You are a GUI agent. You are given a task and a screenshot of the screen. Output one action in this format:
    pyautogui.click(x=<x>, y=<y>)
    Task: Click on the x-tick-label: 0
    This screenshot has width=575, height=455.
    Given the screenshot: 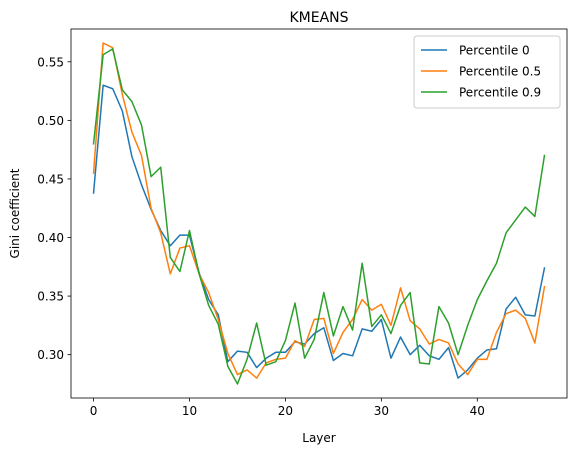 What is the action you would take?
    pyautogui.click(x=94, y=411)
    